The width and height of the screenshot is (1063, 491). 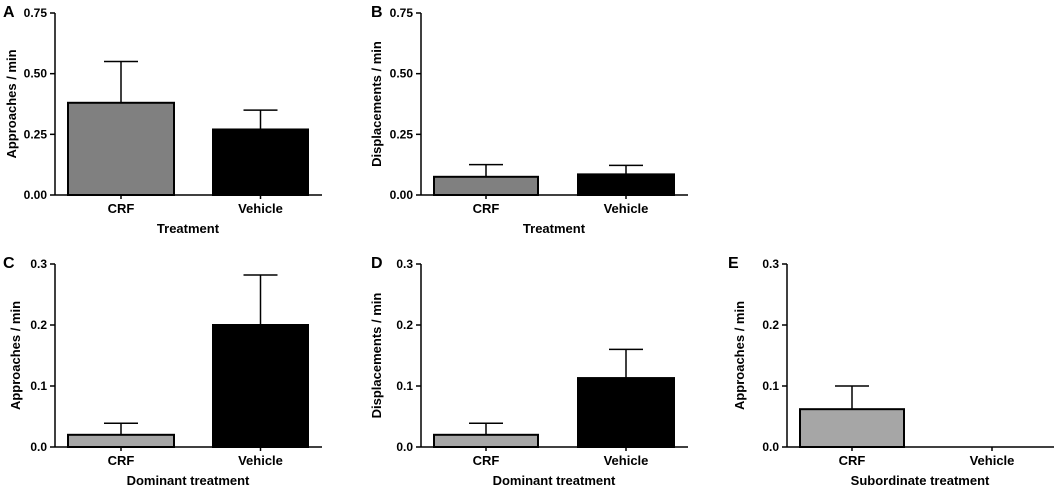 I want to click on panel-letter-d: D, so click(x=377, y=263).